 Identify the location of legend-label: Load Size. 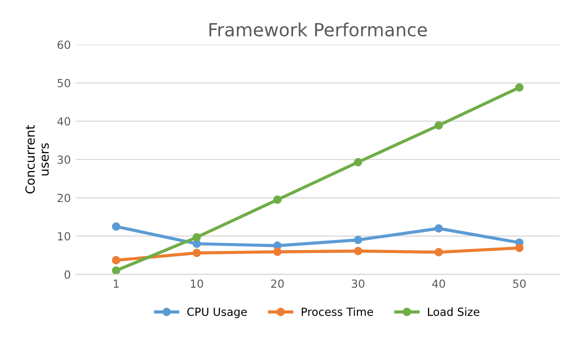
(454, 311).